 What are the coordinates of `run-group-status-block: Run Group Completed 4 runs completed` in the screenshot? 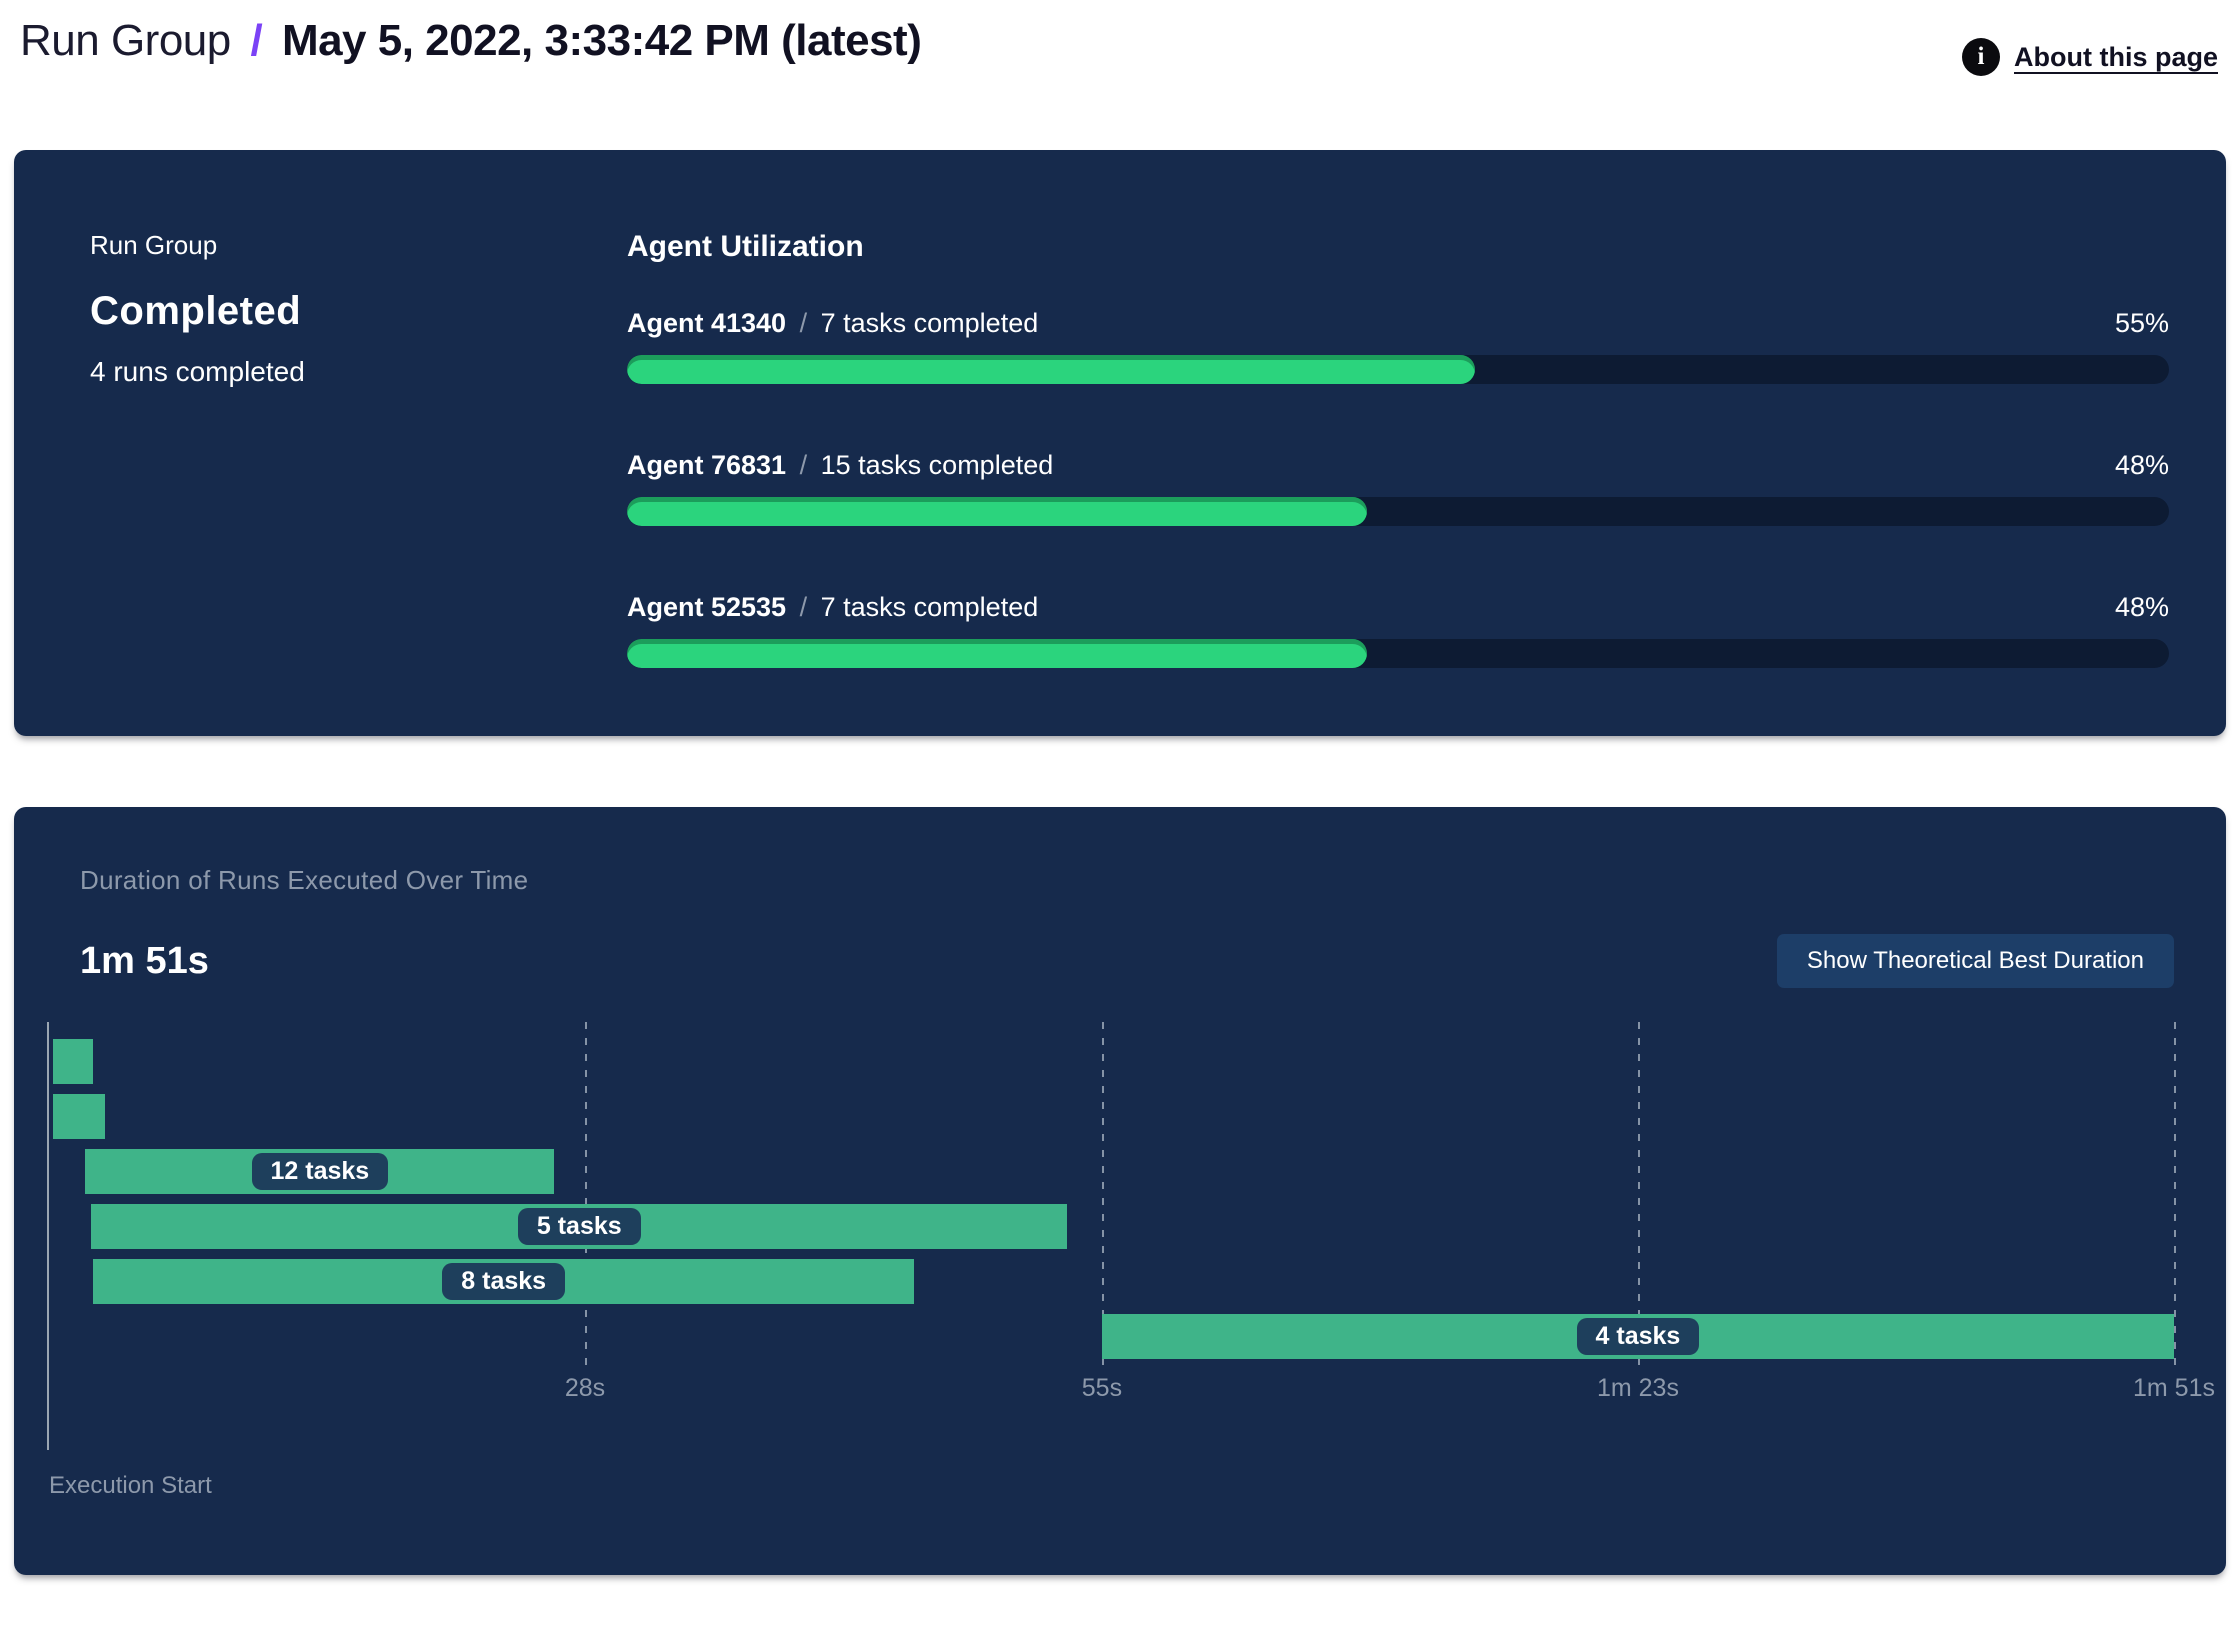 It's located at (358, 483).